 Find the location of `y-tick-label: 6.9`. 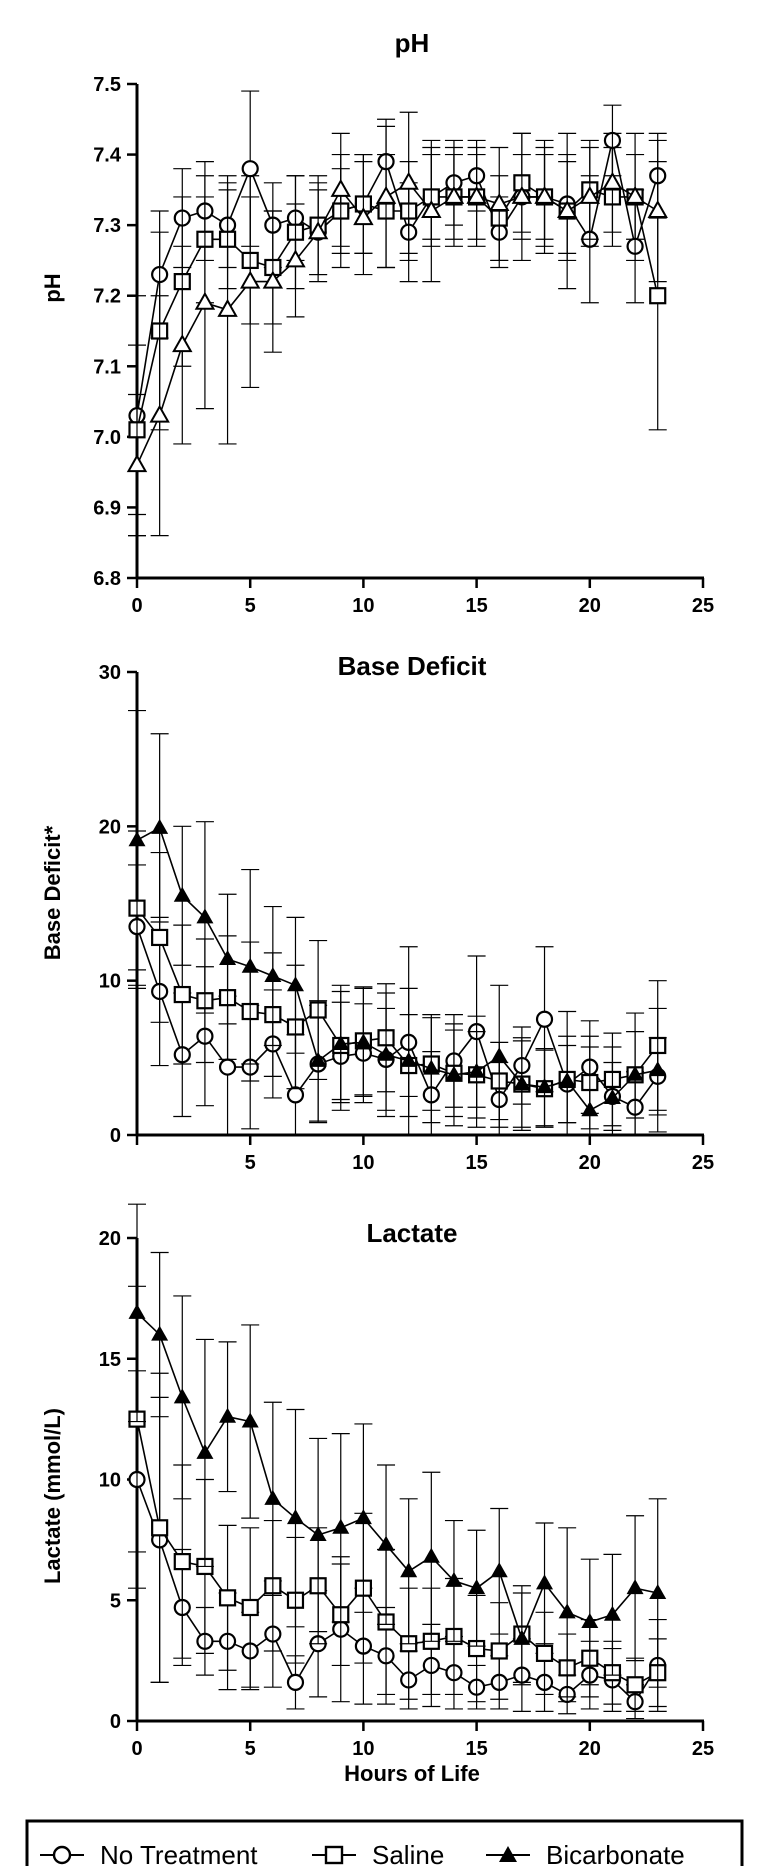

y-tick-label: 6.9 is located at coordinates (107, 508).